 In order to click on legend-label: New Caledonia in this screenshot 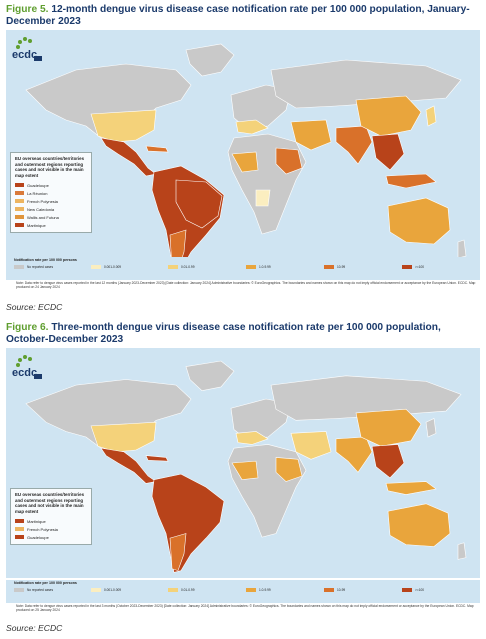, I will do `click(41, 209)`.